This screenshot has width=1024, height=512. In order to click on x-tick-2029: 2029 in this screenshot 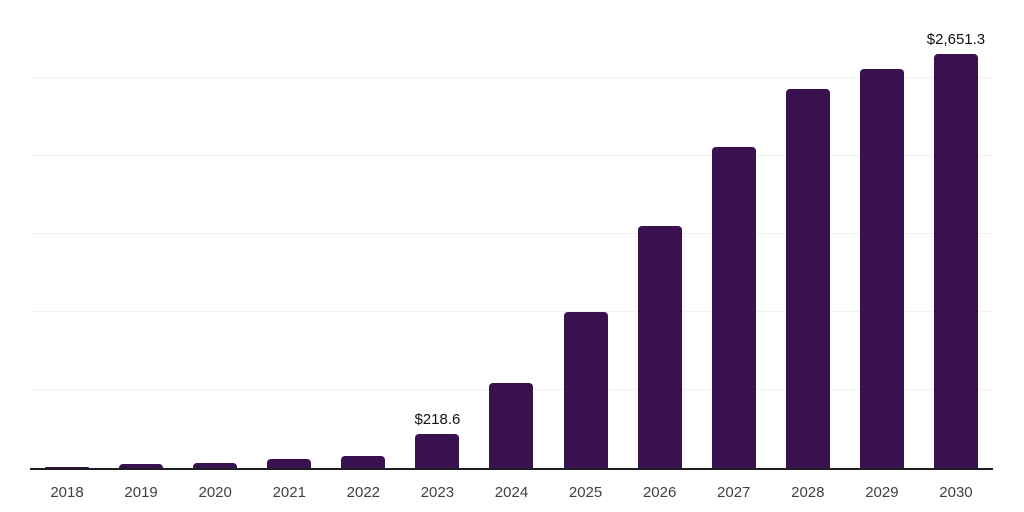, I will do `click(882, 492)`.